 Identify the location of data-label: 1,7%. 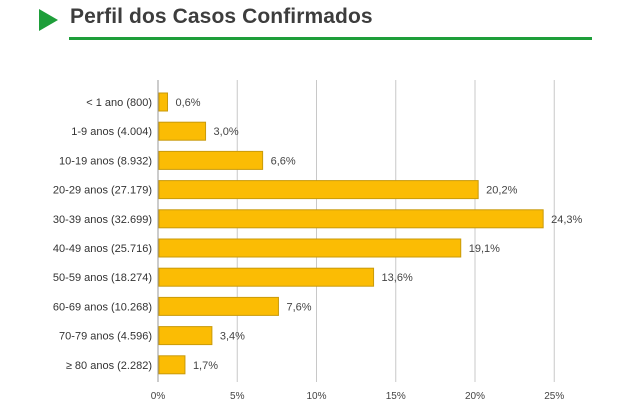
(205, 366).